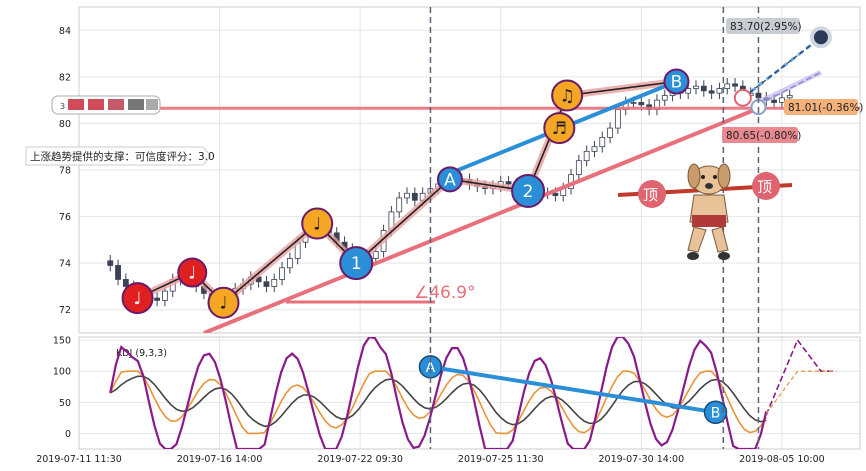 The width and height of the screenshot is (866, 471). I want to click on x-tick-label-4: 2019-07-30 14:00, so click(642, 459).